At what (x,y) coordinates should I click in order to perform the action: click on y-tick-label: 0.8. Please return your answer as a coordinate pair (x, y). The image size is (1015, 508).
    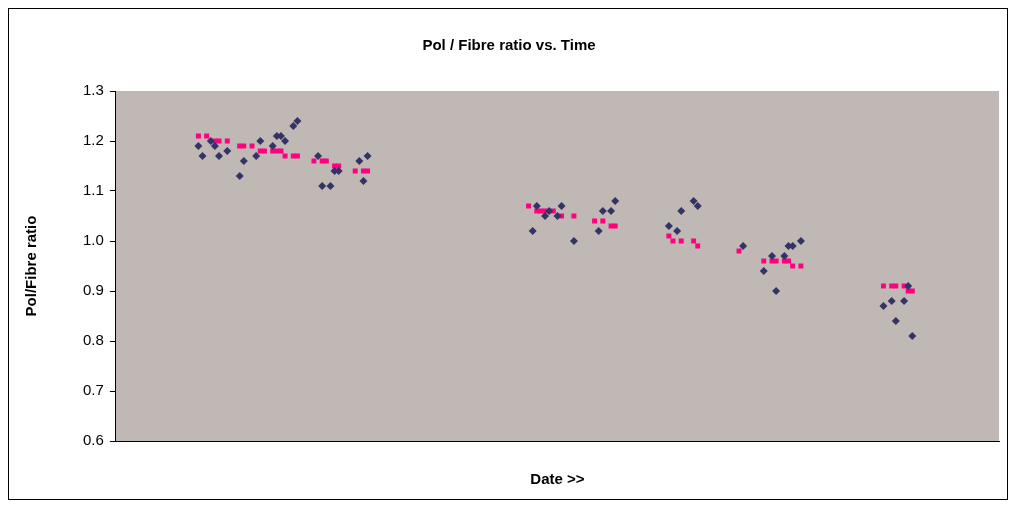
    Looking at the image, I should click on (93, 340).